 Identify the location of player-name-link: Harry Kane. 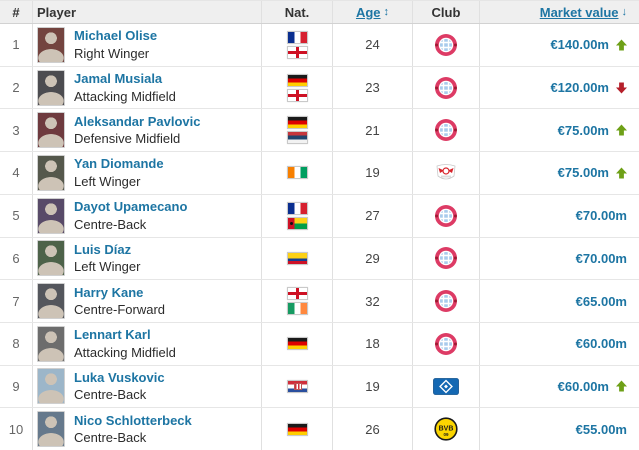
(109, 292).